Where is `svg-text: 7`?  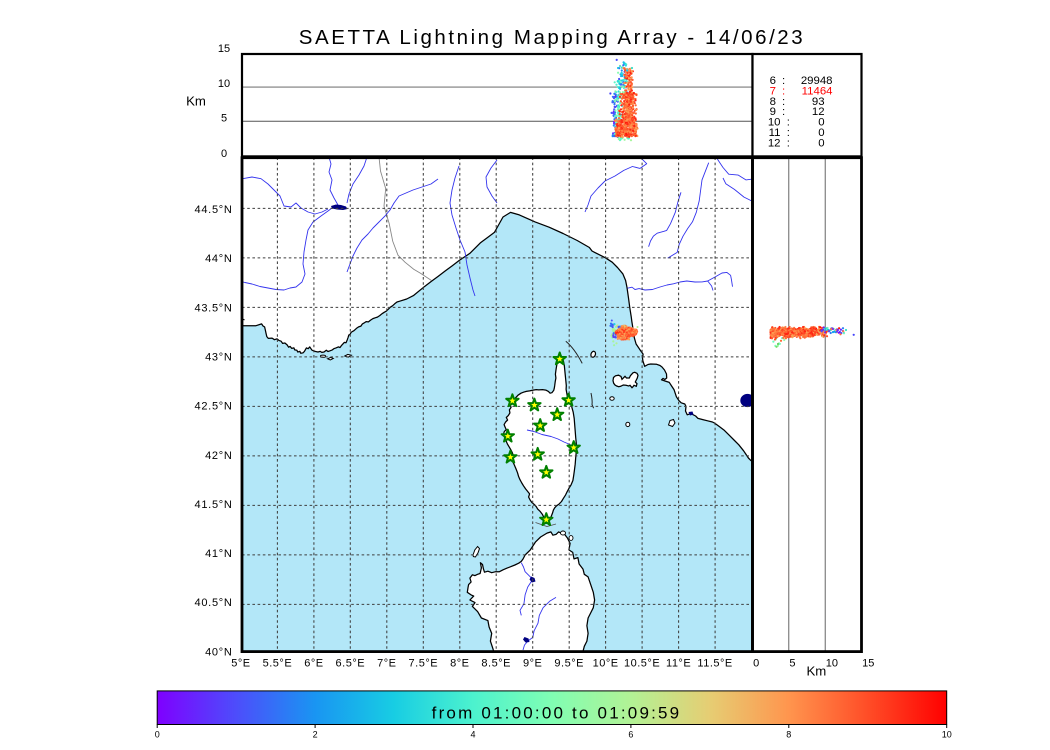 svg-text: 7 is located at coordinates (773, 91).